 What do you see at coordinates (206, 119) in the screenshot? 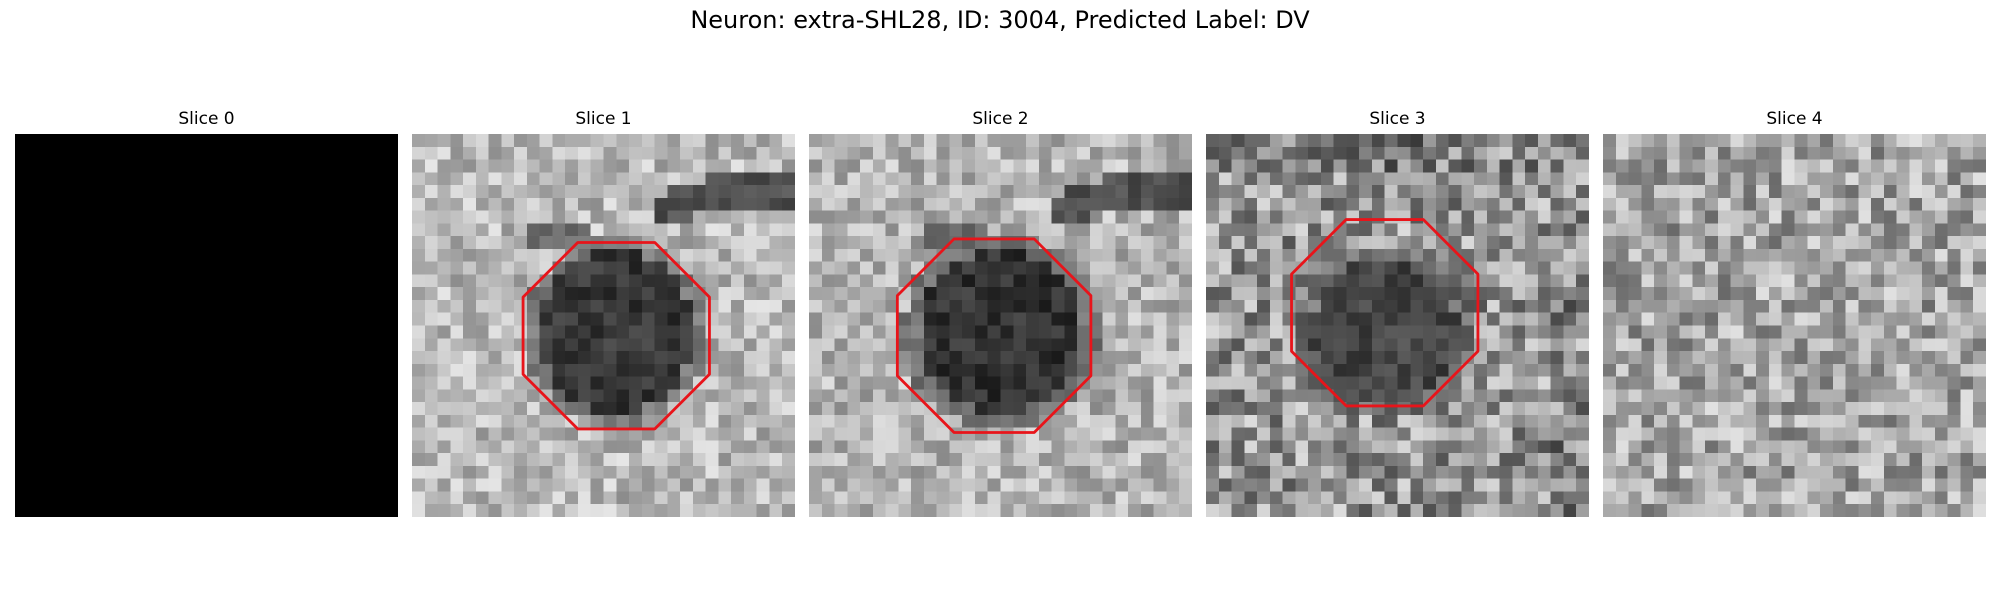
I see `slice-title: Slice 0` at bounding box center [206, 119].